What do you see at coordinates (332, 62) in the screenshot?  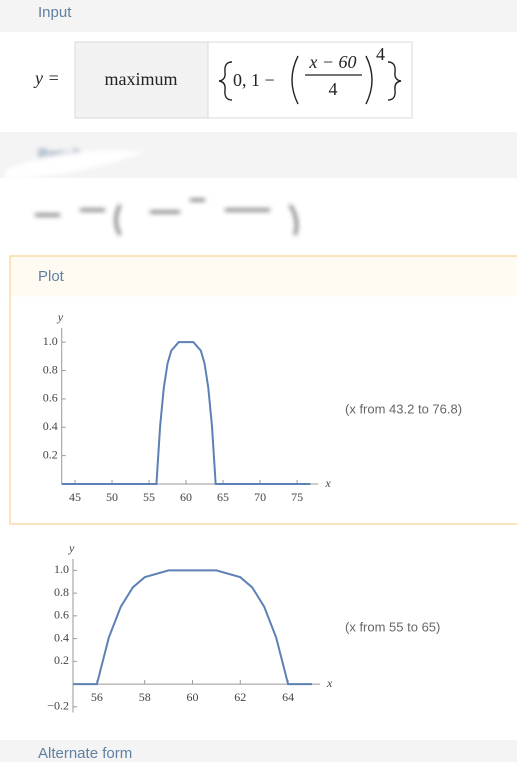 I see `numerator: x − 60` at bounding box center [332, 62].